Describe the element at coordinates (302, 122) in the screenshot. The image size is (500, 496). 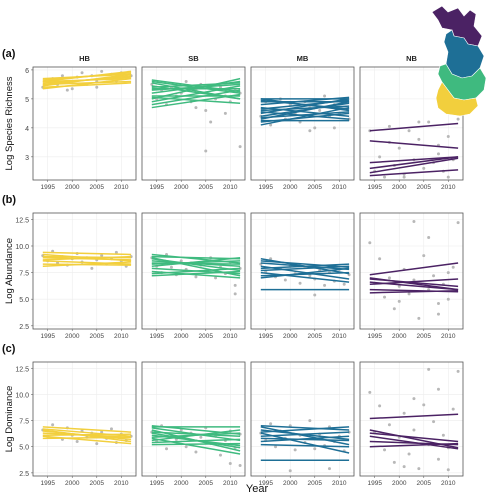
I see `facet-panel-mb: MB 1995 2000 2005 2010` at that location.